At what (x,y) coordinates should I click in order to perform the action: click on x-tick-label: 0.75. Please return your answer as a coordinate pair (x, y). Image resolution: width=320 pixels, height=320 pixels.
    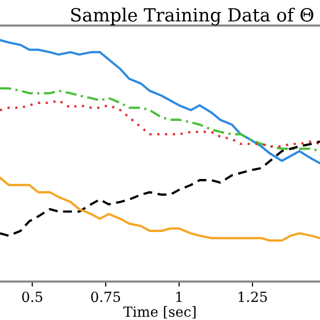
    Looking at the image, I should click on (105, 297).